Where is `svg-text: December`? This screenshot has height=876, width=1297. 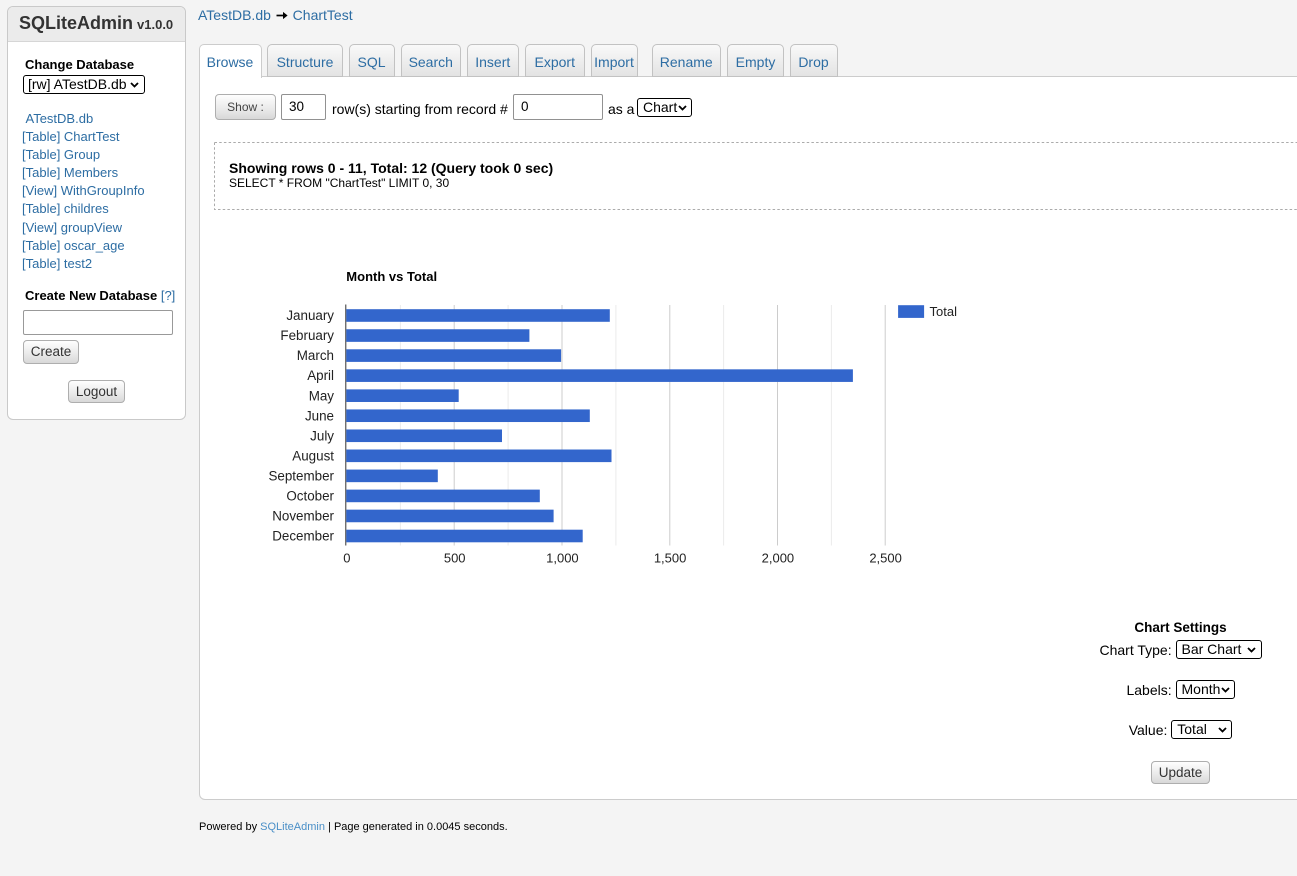
svg-text: December is located at coordinates (303, 536).